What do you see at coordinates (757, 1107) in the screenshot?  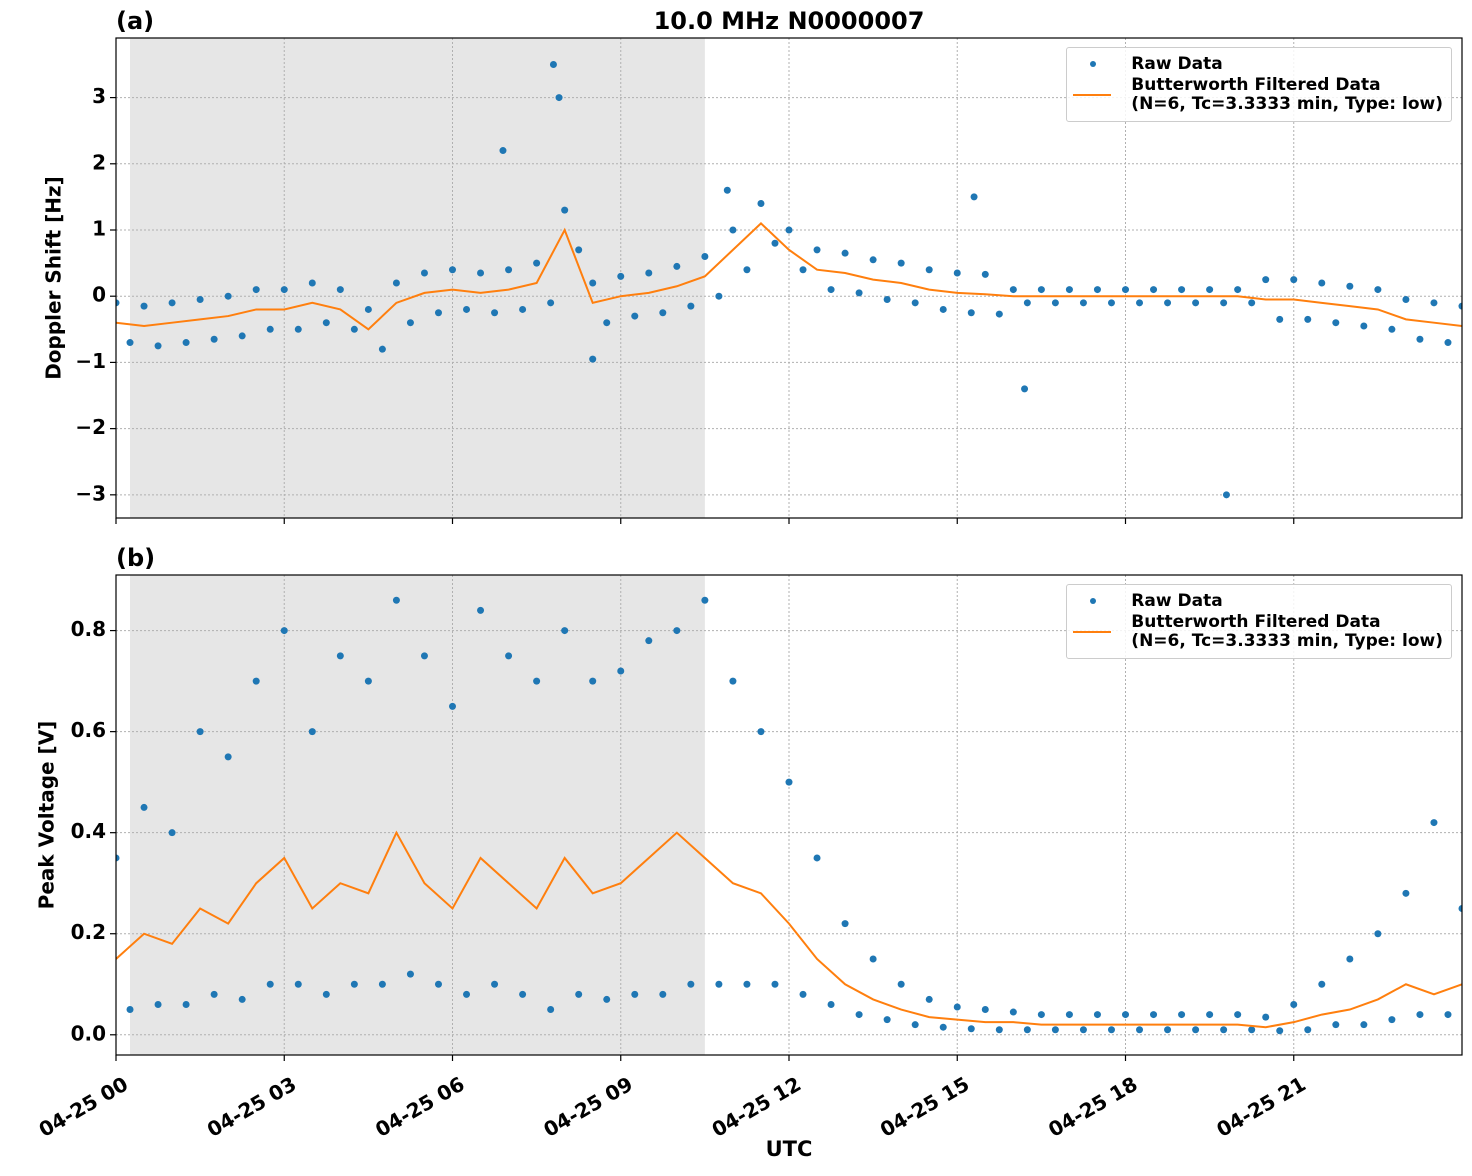 I see `x-tick-label: 04-25 12` at bounding box center [757, 1107].